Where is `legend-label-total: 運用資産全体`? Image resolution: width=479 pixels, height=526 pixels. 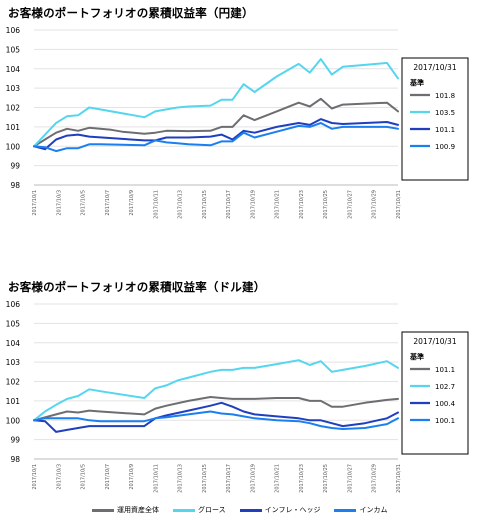 legend-label-total: 運用資産全体 is located at coordinates (138, 510).